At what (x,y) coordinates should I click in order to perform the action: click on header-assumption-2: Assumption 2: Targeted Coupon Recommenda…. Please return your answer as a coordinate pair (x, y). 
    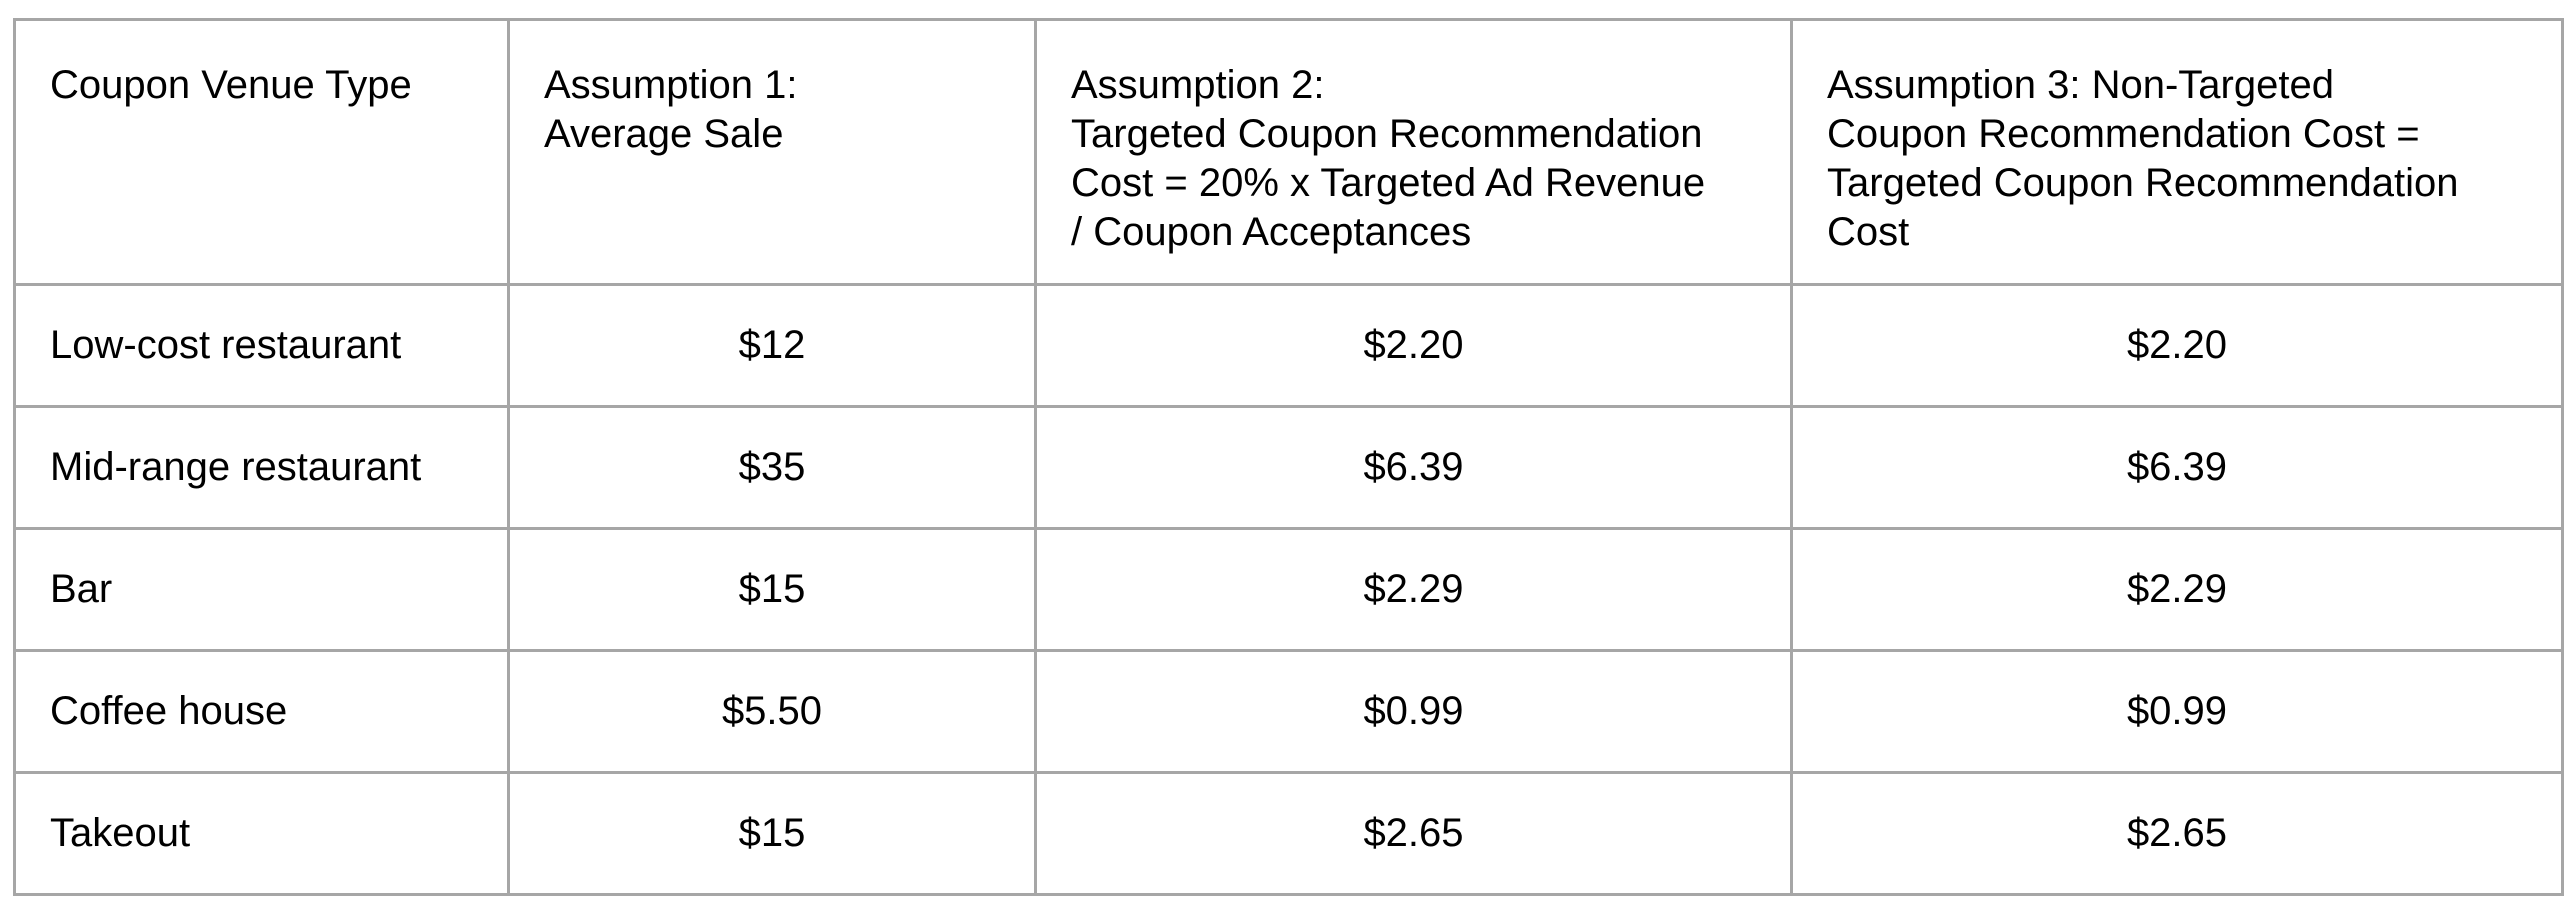
    Looking at the image, I should click on (1413, 152).